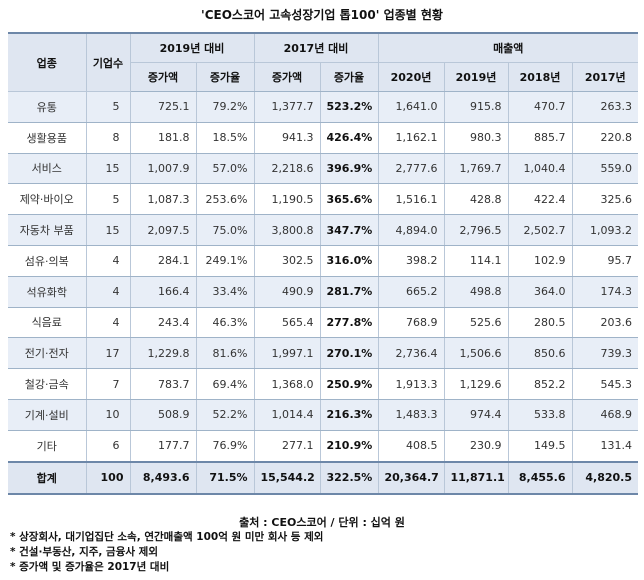  What do you see at coordinates (47, 107) in the screenshot?
I see `industry-cell: 유통` at bounding box center [47, 107].